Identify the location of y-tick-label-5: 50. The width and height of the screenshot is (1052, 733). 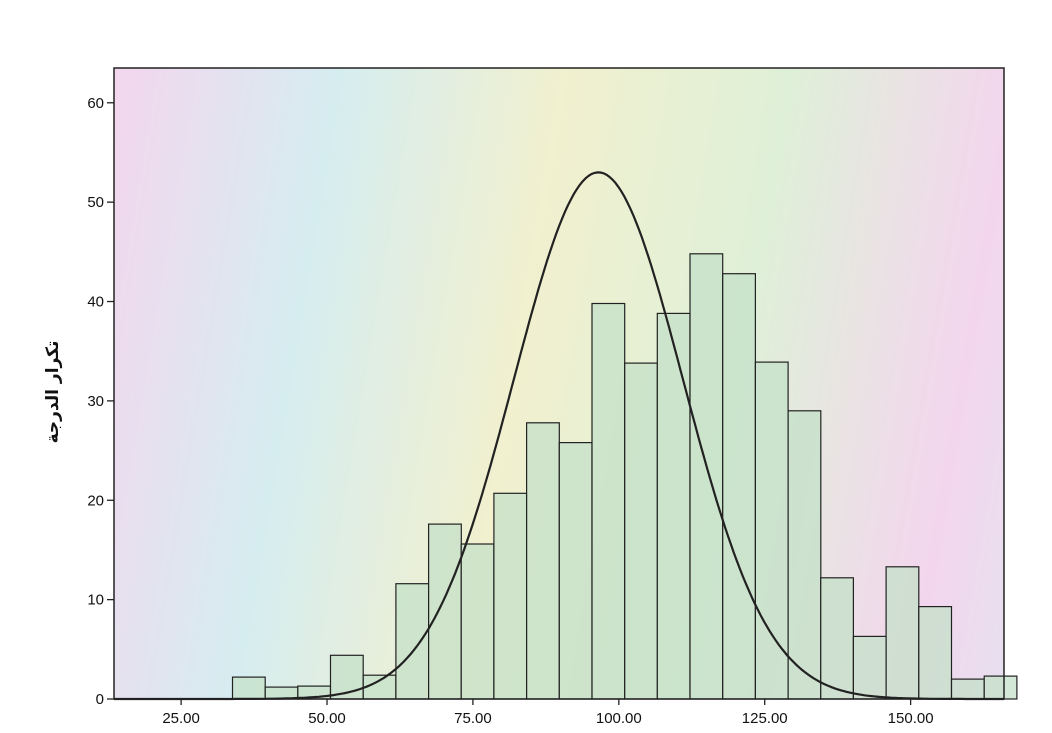
(95, 202).